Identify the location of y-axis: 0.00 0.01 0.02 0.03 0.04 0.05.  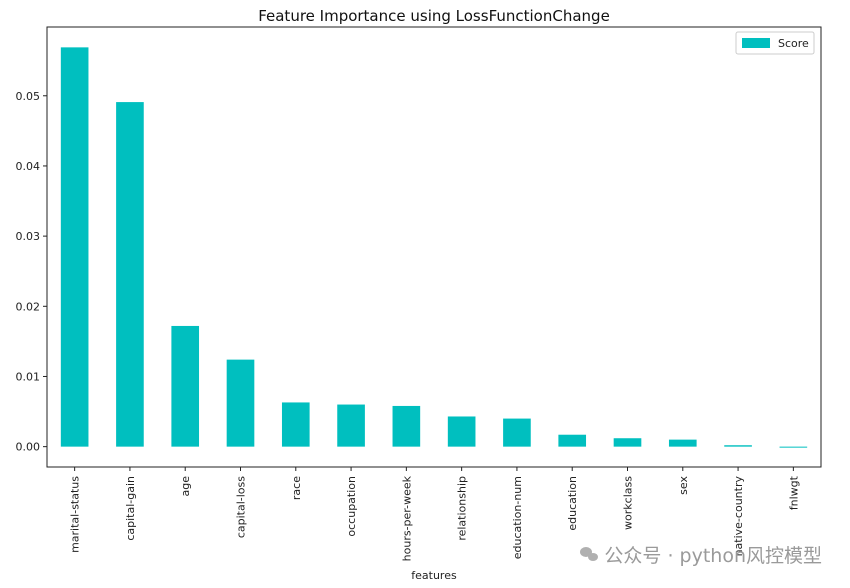
(31, 272).